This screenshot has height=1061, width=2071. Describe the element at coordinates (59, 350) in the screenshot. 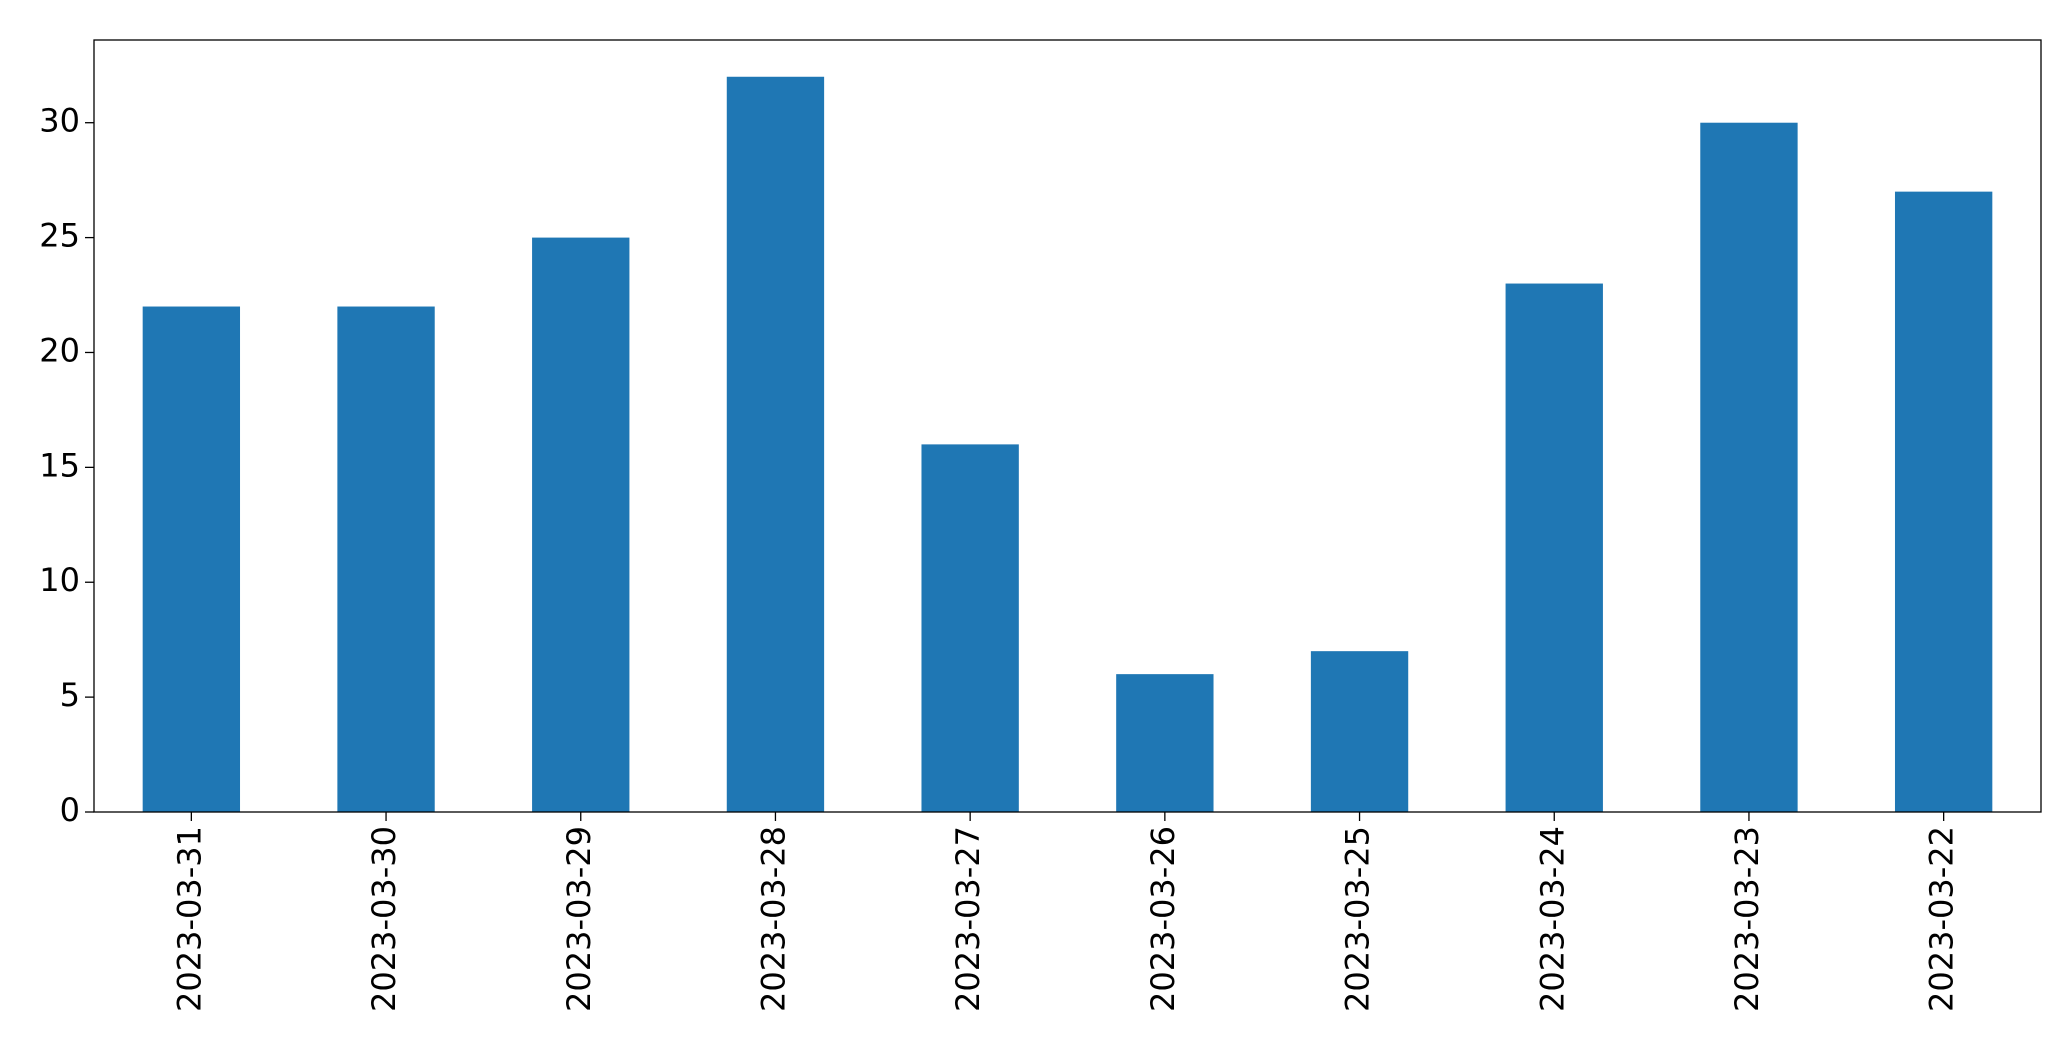

I see `y-tick-label: 20` at that location.